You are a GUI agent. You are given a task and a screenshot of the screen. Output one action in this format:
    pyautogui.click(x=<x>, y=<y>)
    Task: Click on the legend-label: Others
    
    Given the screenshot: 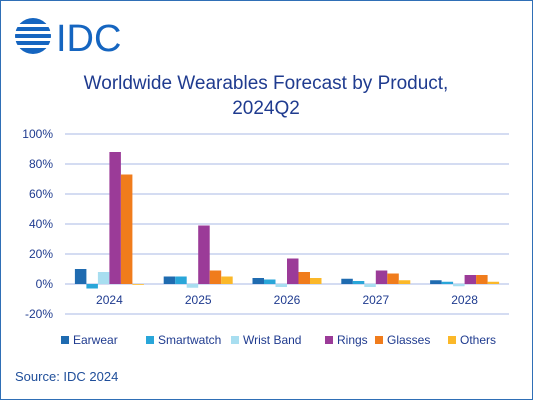 What is the action you would take?
    pyautogui.click(x=478, y=340)
    